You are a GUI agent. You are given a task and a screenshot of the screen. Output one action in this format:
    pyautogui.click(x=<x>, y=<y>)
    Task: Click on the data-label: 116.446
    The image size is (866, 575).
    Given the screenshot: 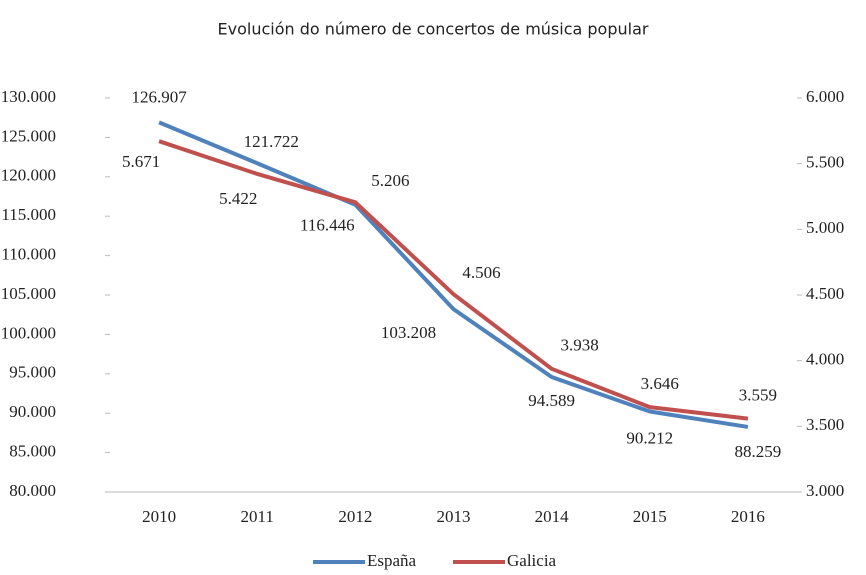 What is the action you would take?
    pyautogui.click(x=327, y=225)
    